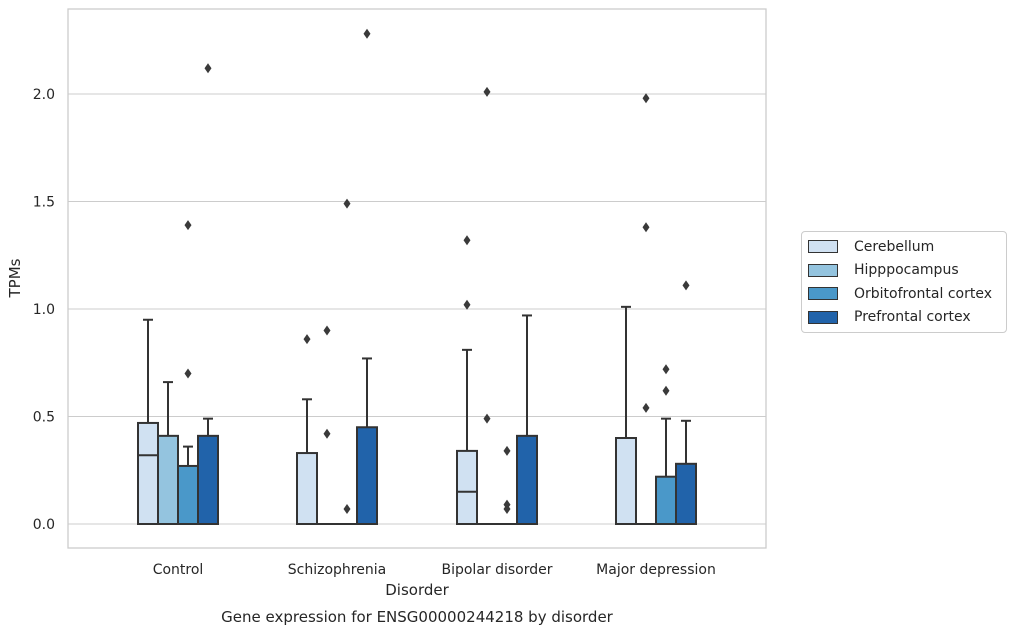  I want to click on legend-label: Hipppocampus, so click(906, 270).